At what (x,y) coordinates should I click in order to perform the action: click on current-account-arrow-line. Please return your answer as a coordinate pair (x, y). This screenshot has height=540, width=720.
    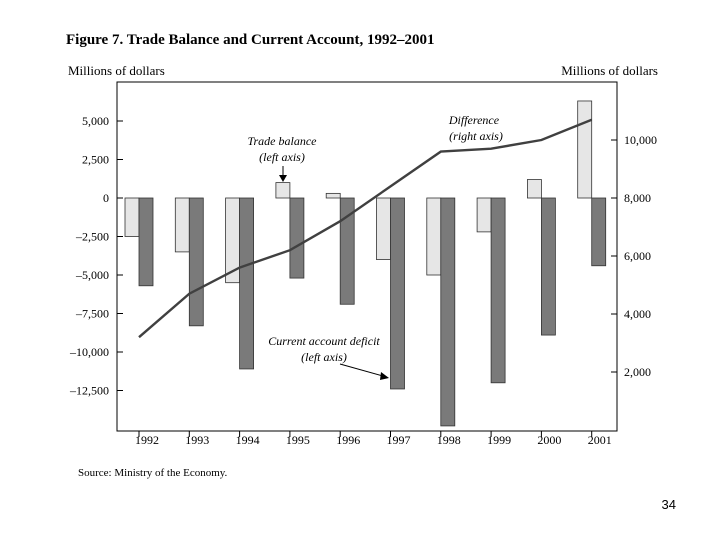
    Looking at the image, I should click on (361, 370).